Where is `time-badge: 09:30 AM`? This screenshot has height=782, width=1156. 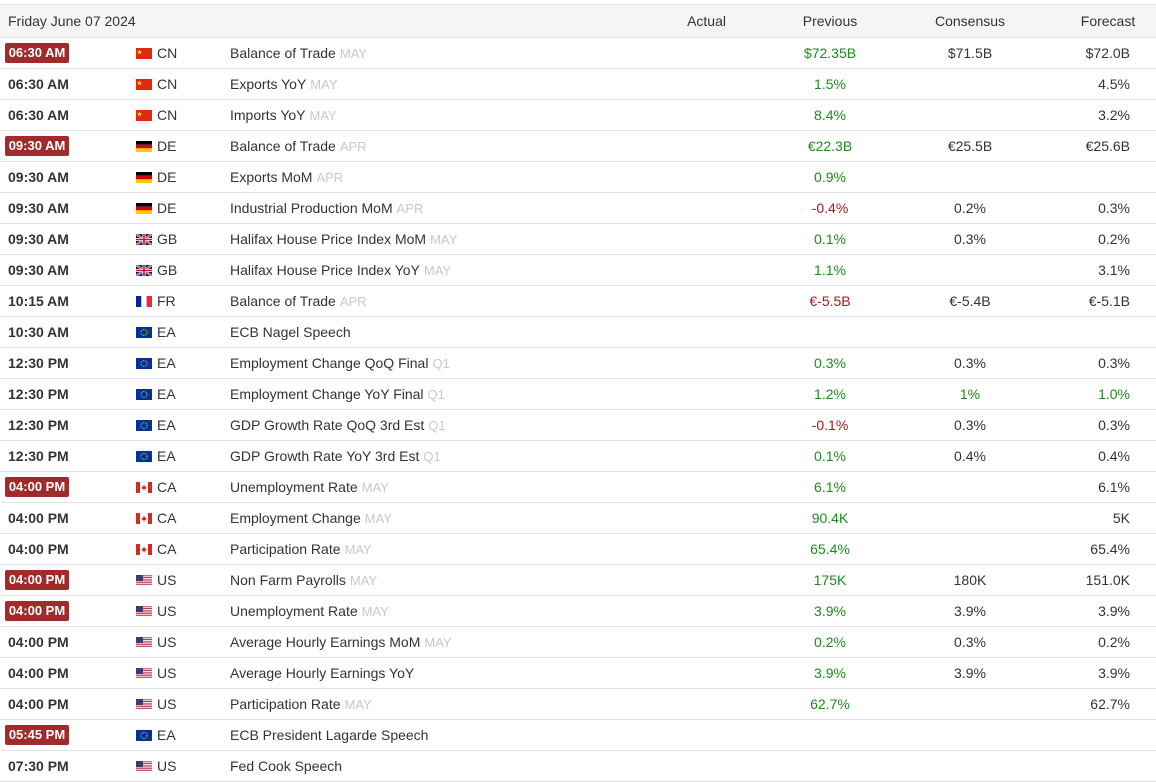 time-badge: 09:30 AM is located at coordinates (37, 146).